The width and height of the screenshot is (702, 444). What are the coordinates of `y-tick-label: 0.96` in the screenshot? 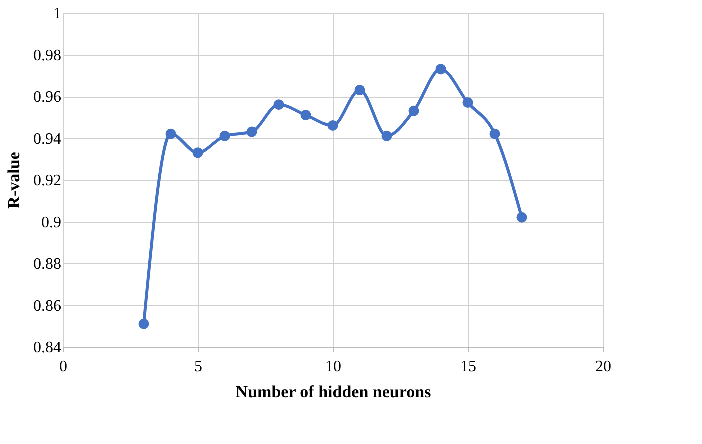 It's located at (48, 97).